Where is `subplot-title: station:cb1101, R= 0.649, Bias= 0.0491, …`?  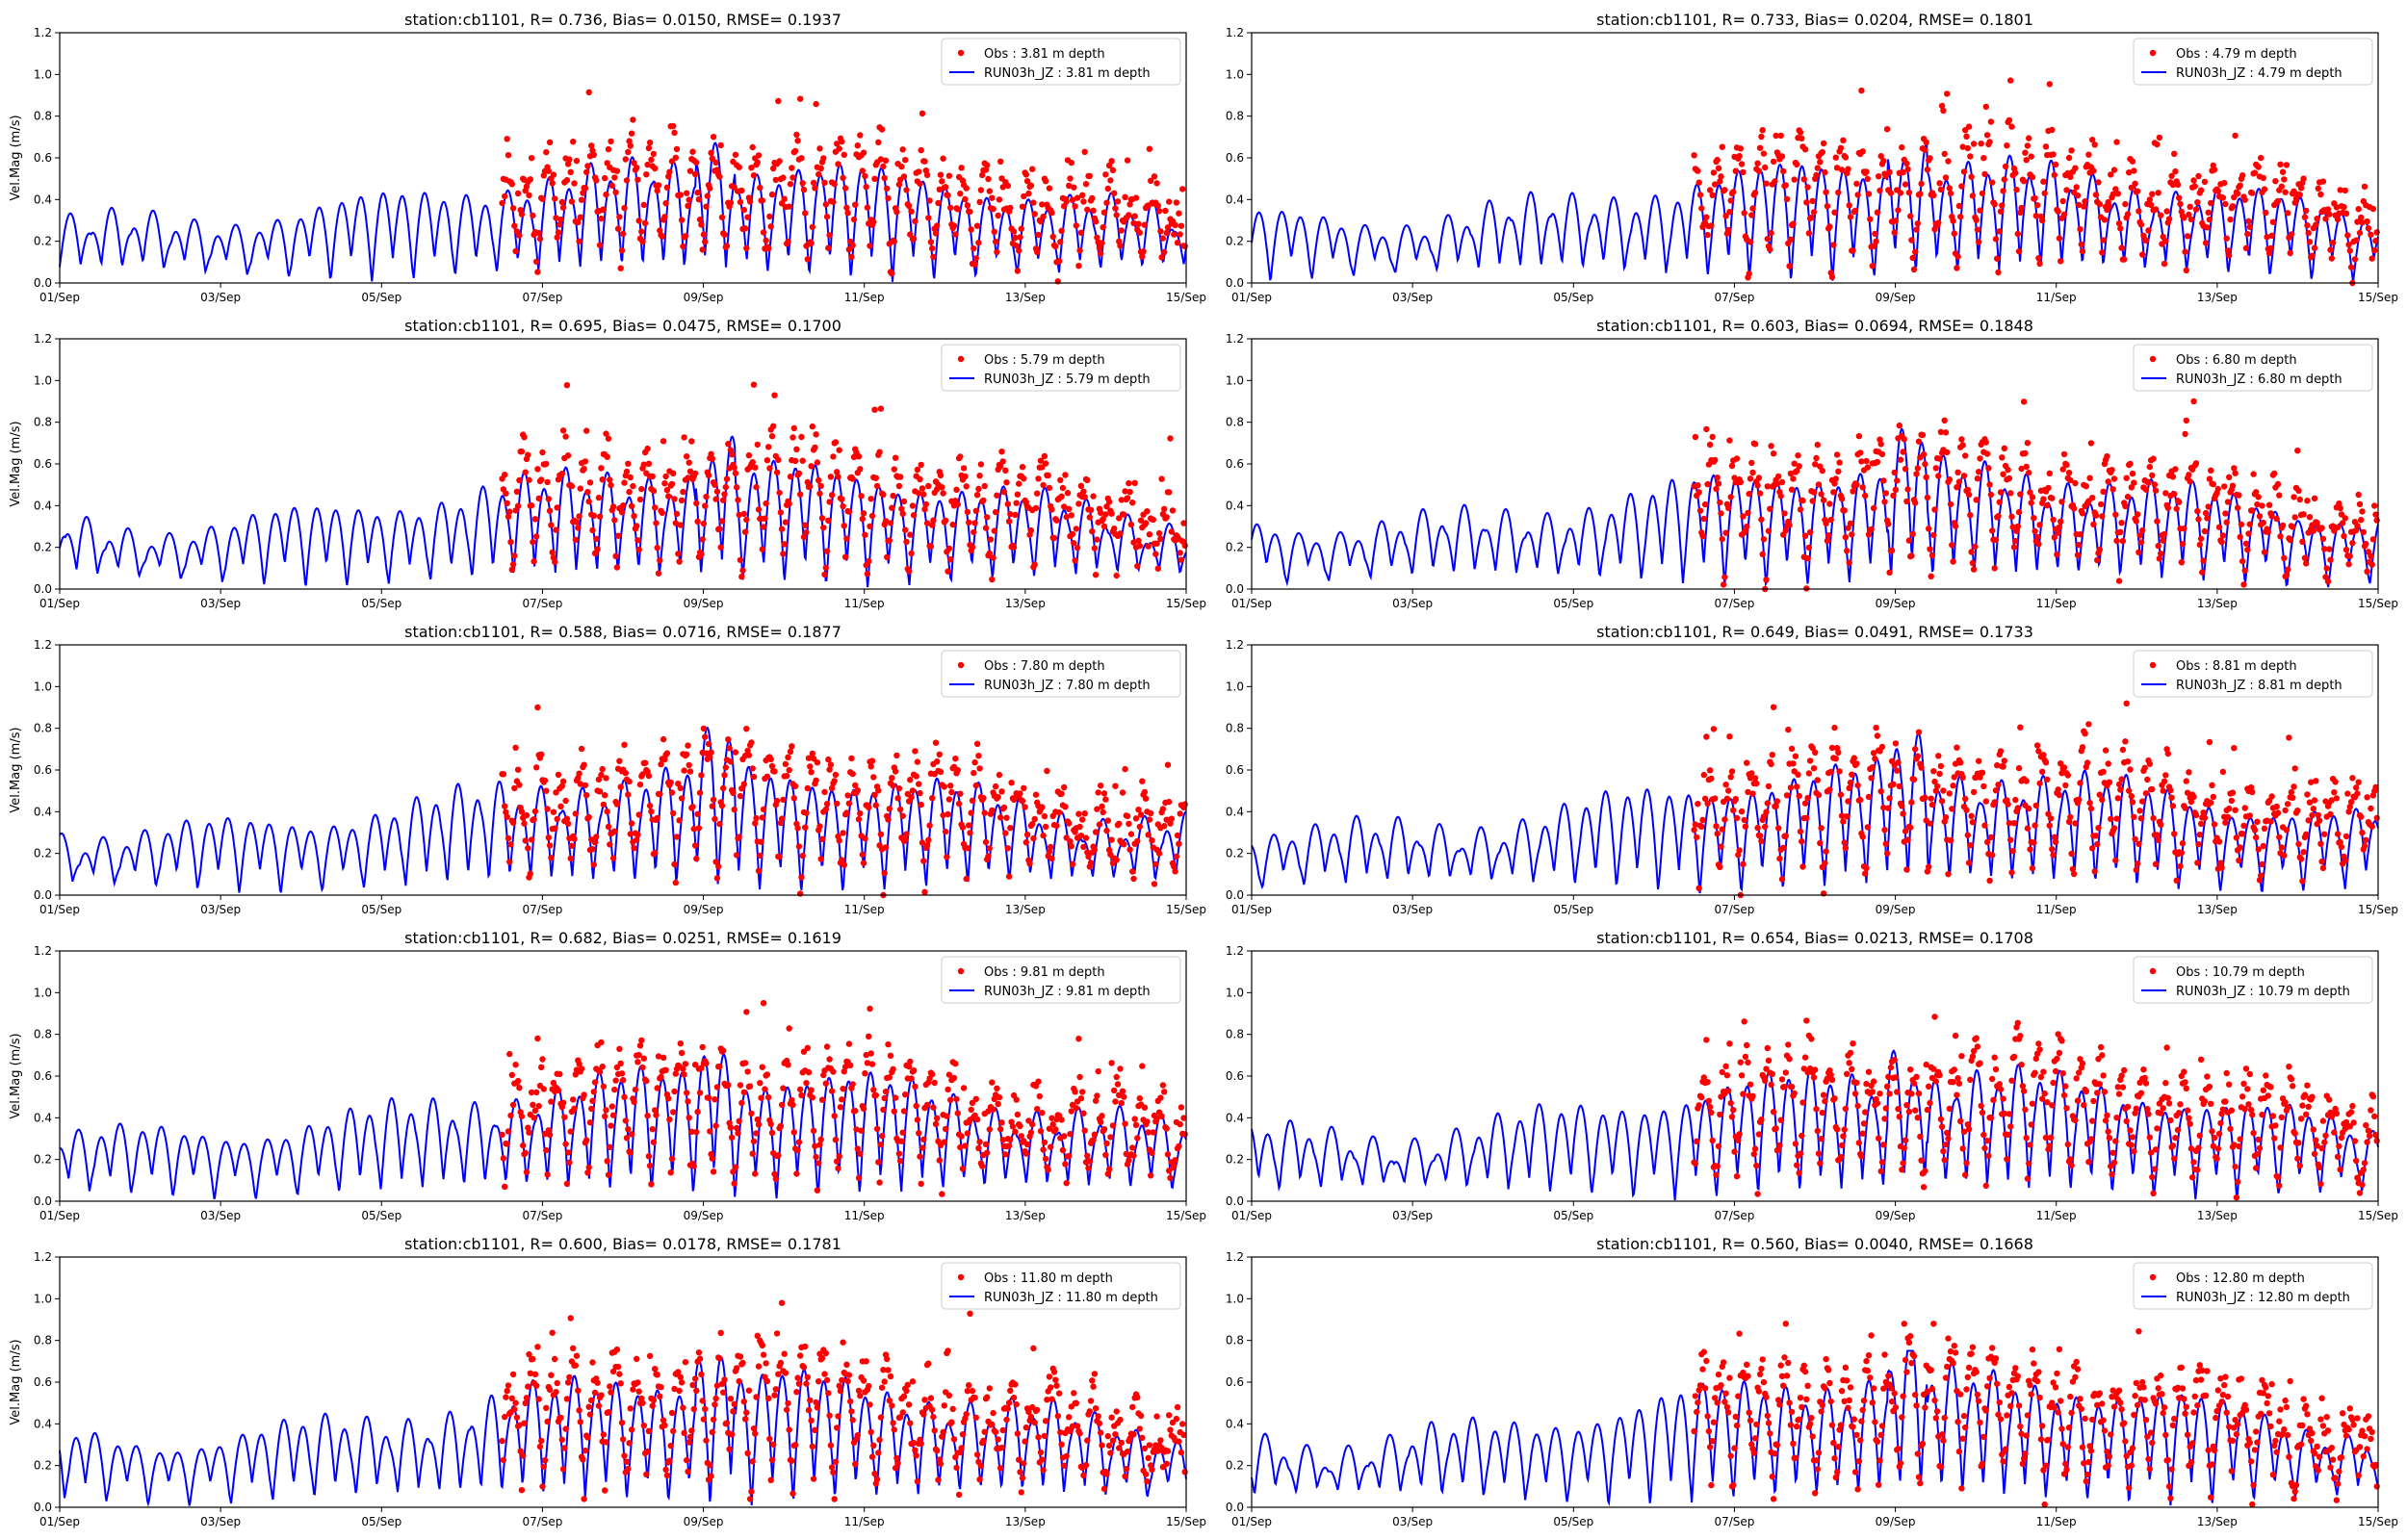
subplot-title: station:cb1101, R= 0.649, Bias= 0.0491, … is located at coordinates (1814, 632).